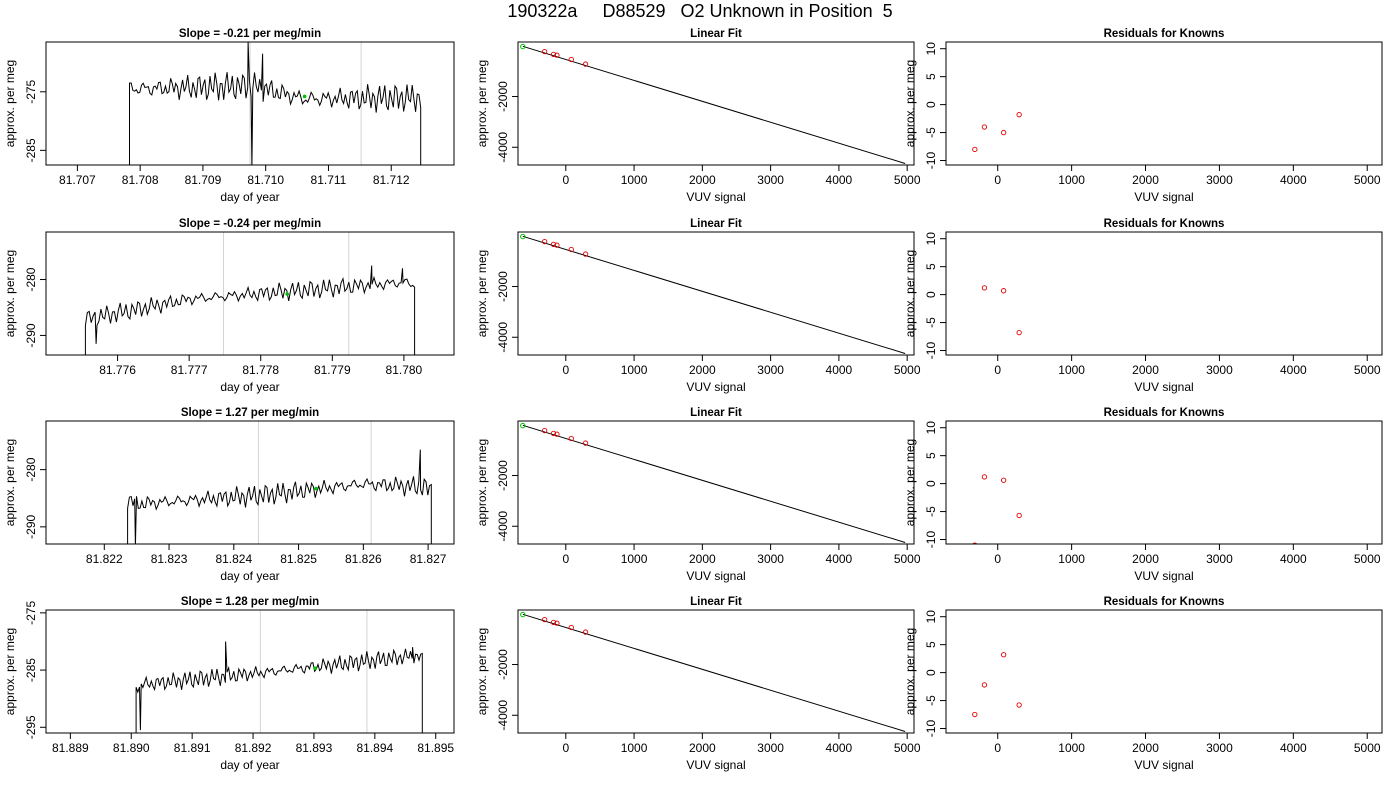 This screenshot has height=800, width=1400. What do you see at coordinates (250, 224) in the screenshot?
I see `panel-title: Slope = -0.24 per meg/min` at bounding box center [250, 224].